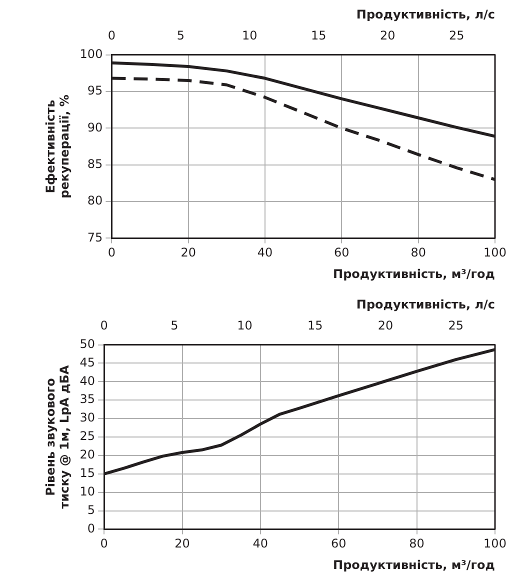  I want to click on y-tick-label: 80, so click(95, 201).